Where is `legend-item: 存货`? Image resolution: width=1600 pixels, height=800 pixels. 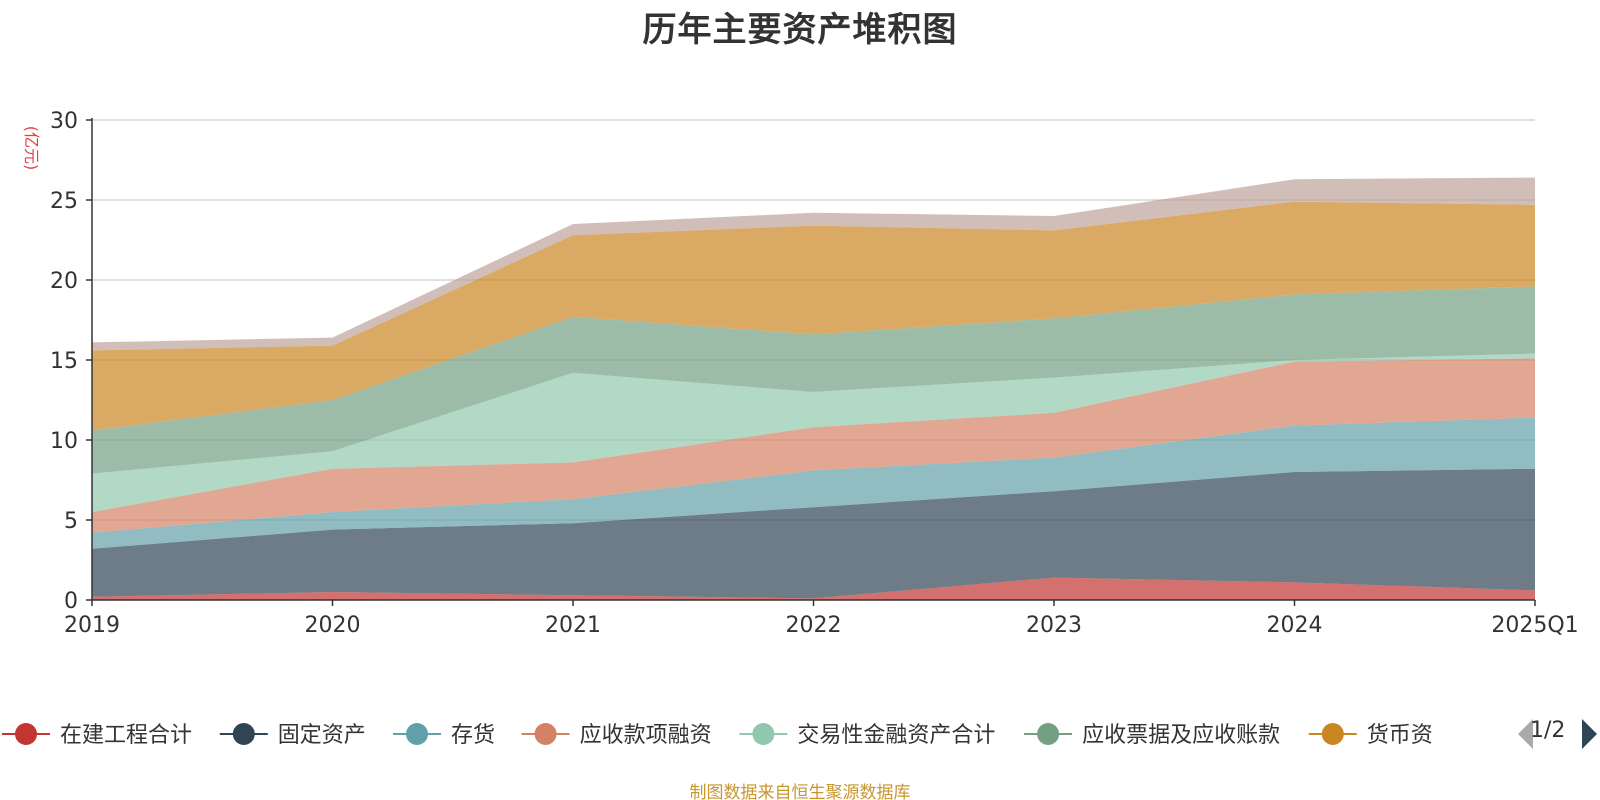 legend-item: 存货 is located at coordinates (444, 735).